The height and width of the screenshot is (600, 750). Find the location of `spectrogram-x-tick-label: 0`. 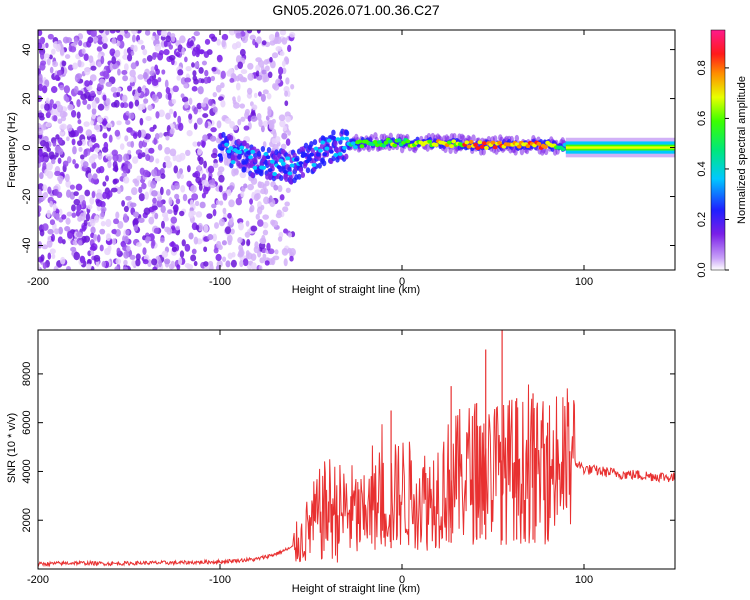

spectrogram-x-tick-label: 0 is located at coordinates (402, 282).